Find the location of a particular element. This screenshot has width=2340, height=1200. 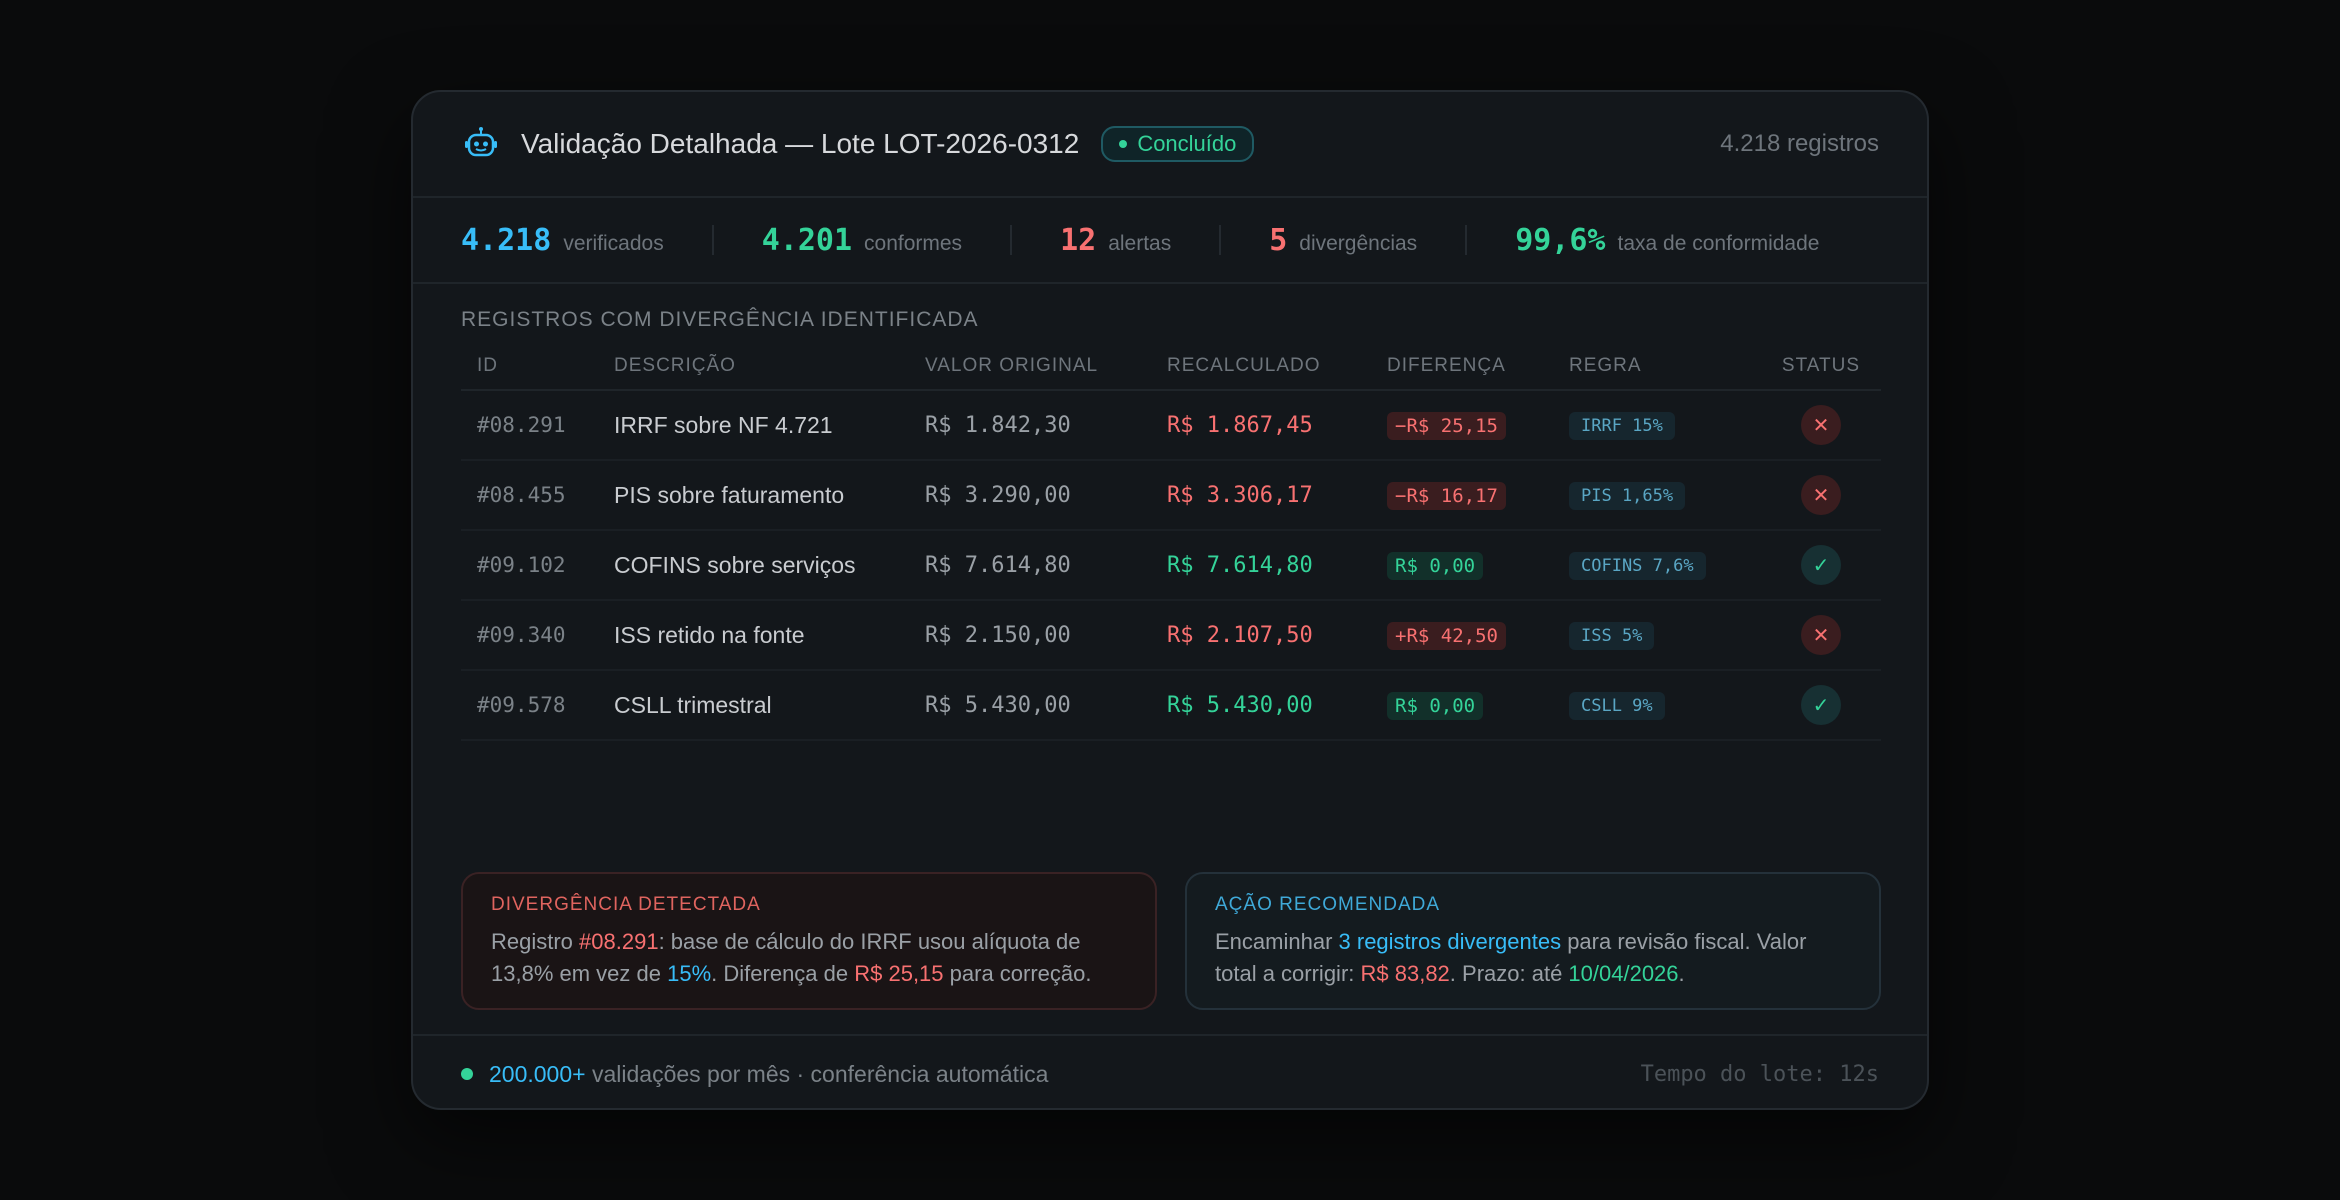

col-header-recalculated: RECALCULADO is located at coordinates (1261, 366).